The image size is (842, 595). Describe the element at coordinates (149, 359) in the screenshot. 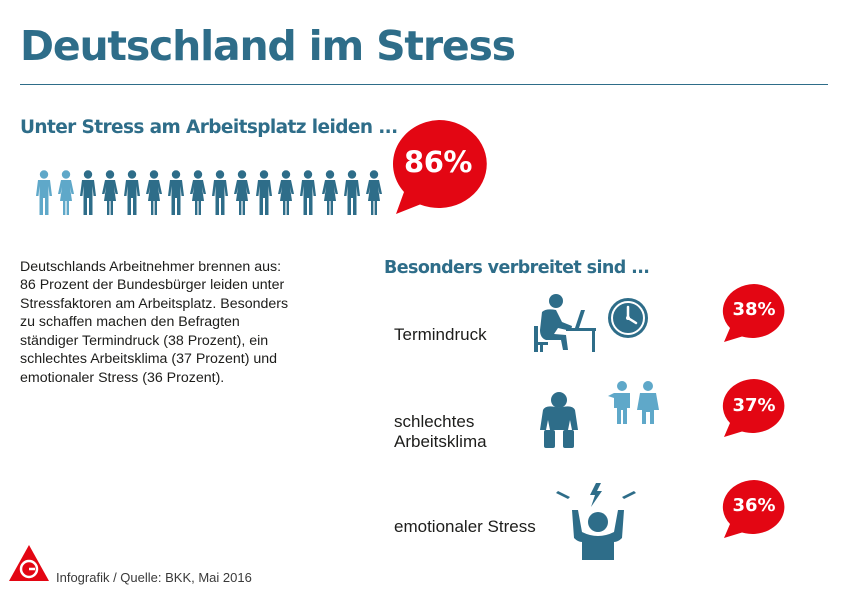

I see `intro-body-line: schlechtes Arbeitsklima (37 Prozent) und` at that location.